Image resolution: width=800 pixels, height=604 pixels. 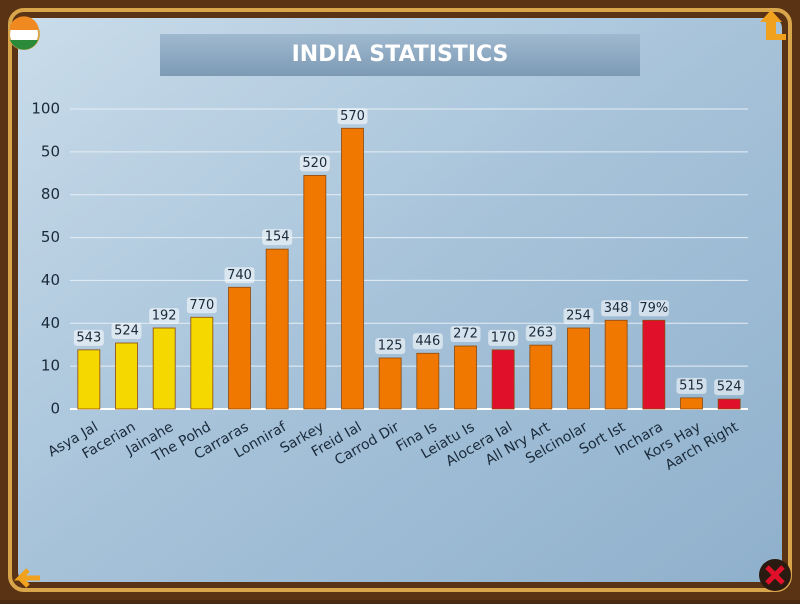 I want to click on bar-label: 446, so click(x=427, y=341).